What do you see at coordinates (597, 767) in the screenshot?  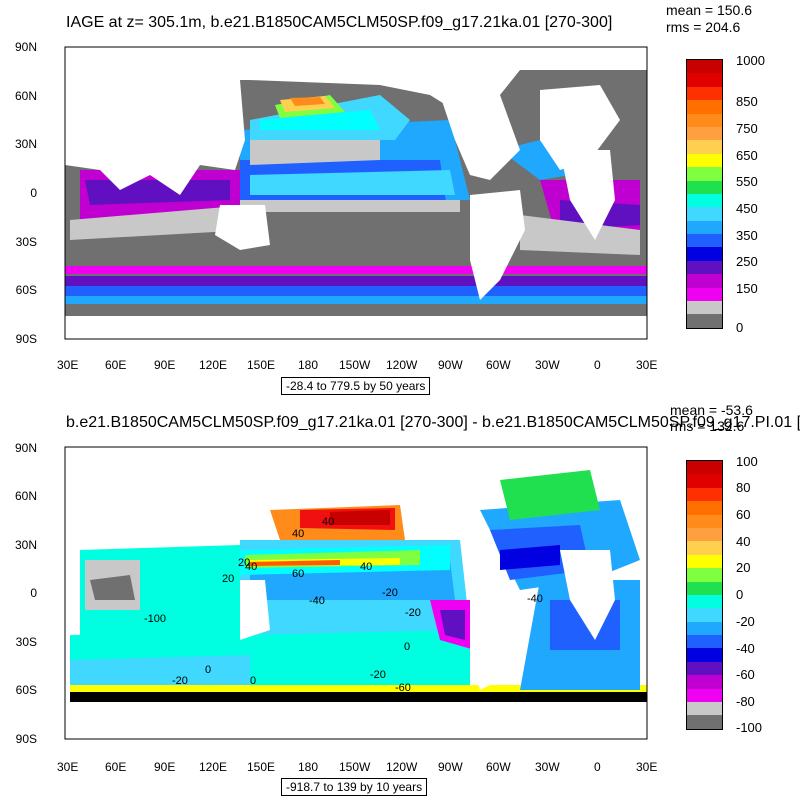 I see `lon-label: 0` at bounding box center [597, 767].